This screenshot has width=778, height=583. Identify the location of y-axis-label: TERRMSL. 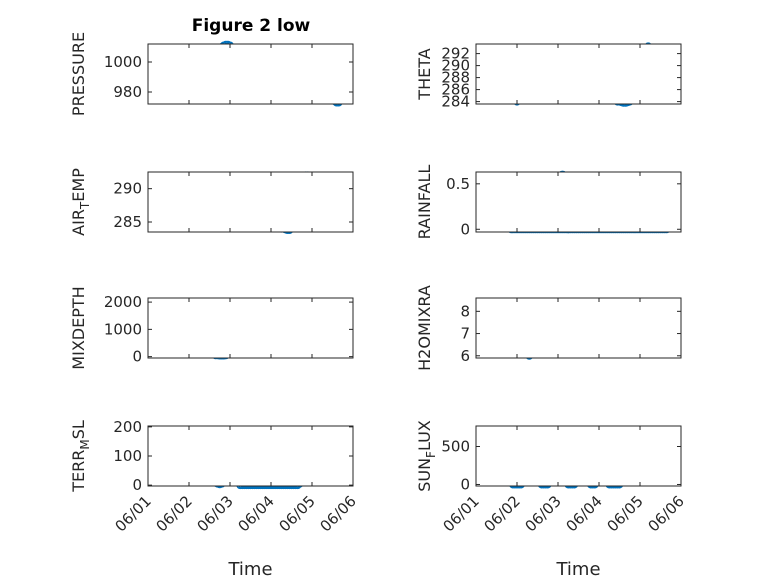
(80, 456).